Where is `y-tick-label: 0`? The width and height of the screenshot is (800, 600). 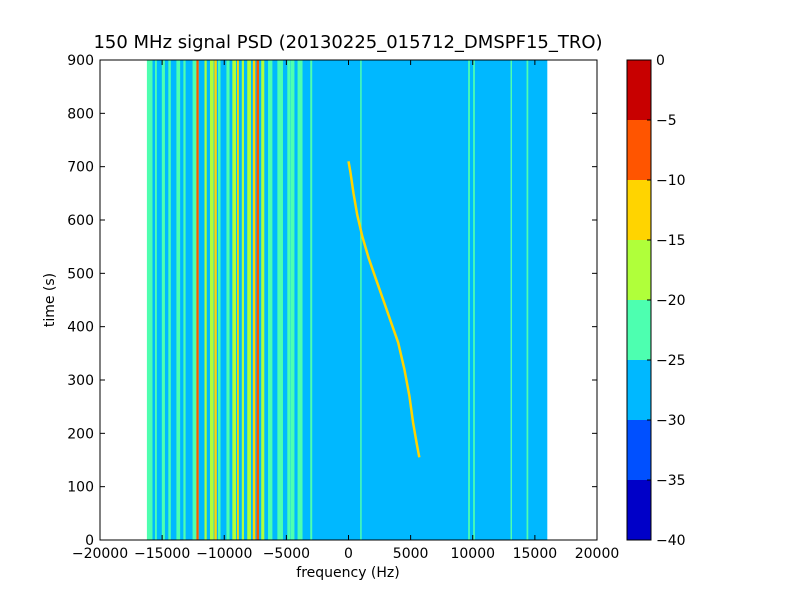 y-tick-label: 0 is located at coordinates (89, 541).